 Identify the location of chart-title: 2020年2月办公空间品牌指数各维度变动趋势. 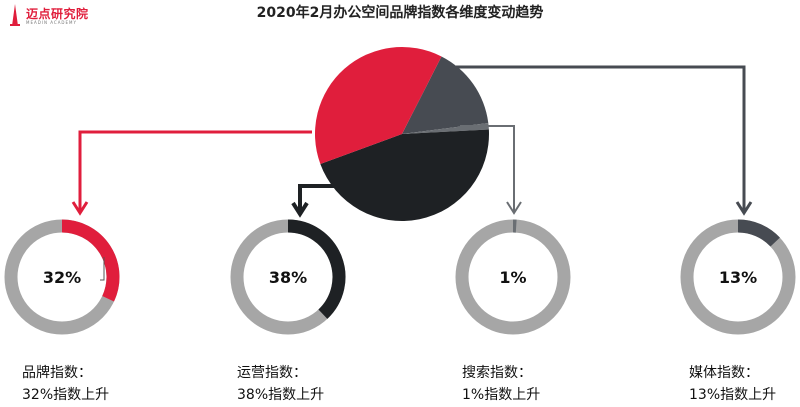
(400, 13).